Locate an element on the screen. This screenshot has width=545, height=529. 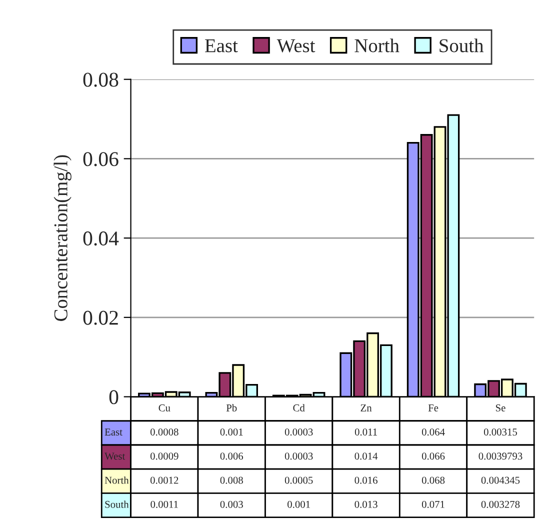
y-axis-title: Concenteration(mg/l) is located at coordinates (63, 238).